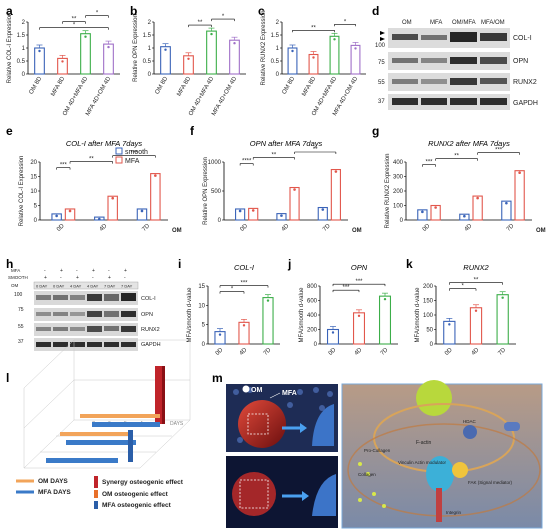  Describe the element at coordinates (493, 23) in the screenshot. I see `blot-d-lane-mfa-om: MFA/OM` at that location.